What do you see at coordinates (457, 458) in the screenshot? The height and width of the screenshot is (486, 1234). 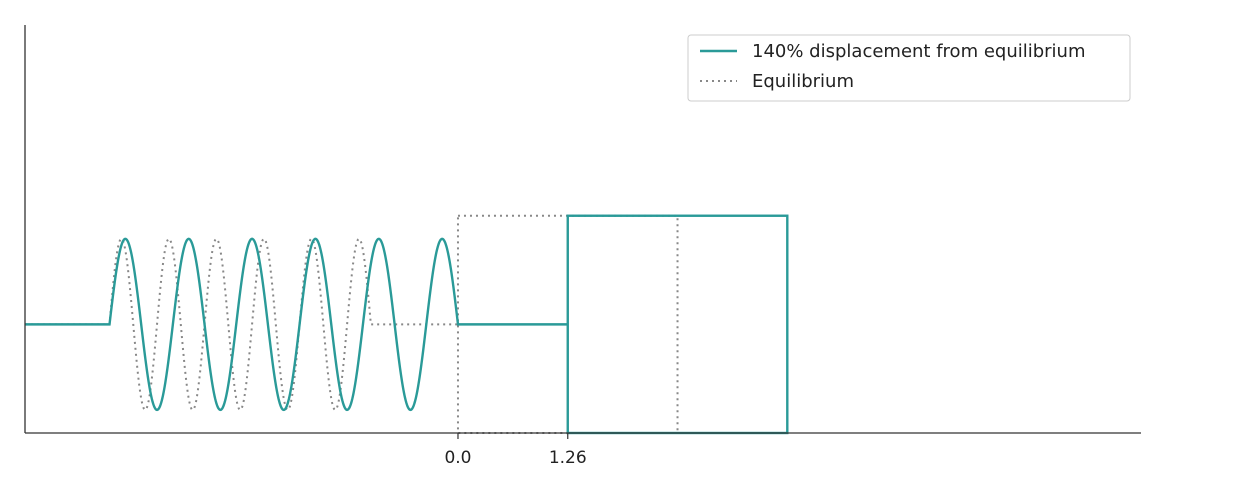 I see `x-tick-label-0: 0.0` at bounding box center [457, 458].